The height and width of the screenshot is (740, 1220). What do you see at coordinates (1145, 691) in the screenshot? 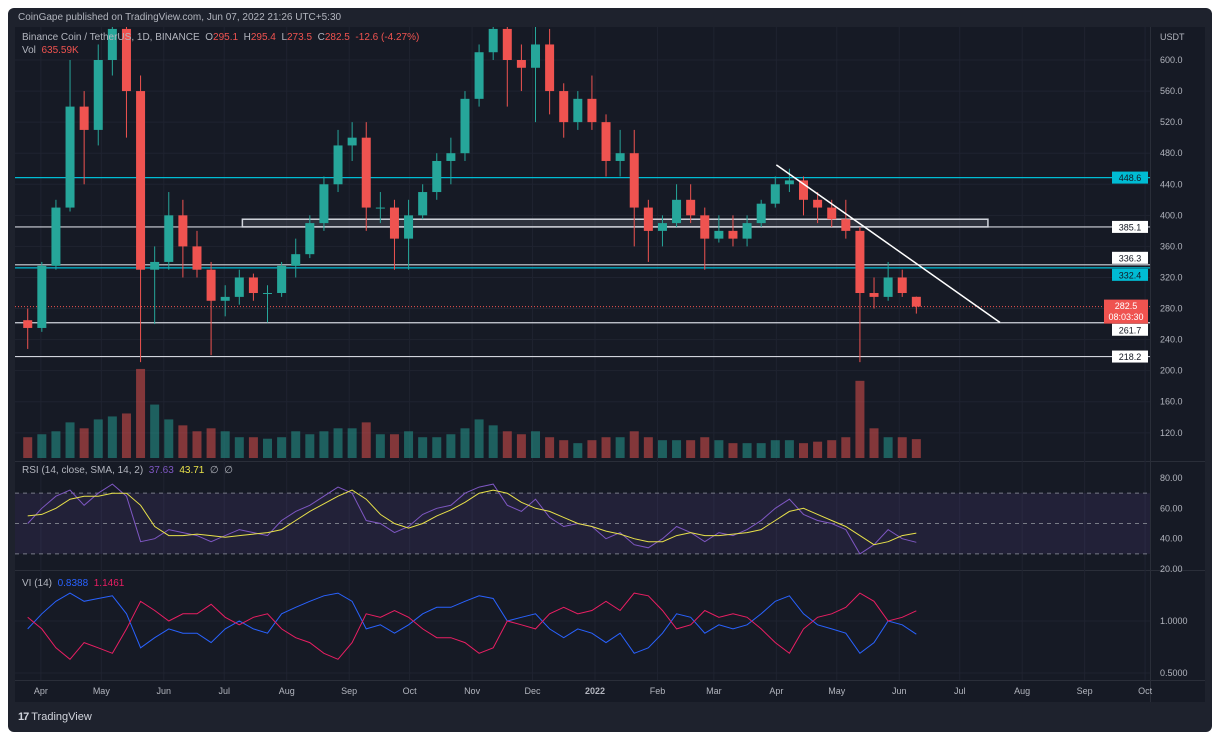
I see `time-tick-label: Oct` at bounding box center [1145, 691].